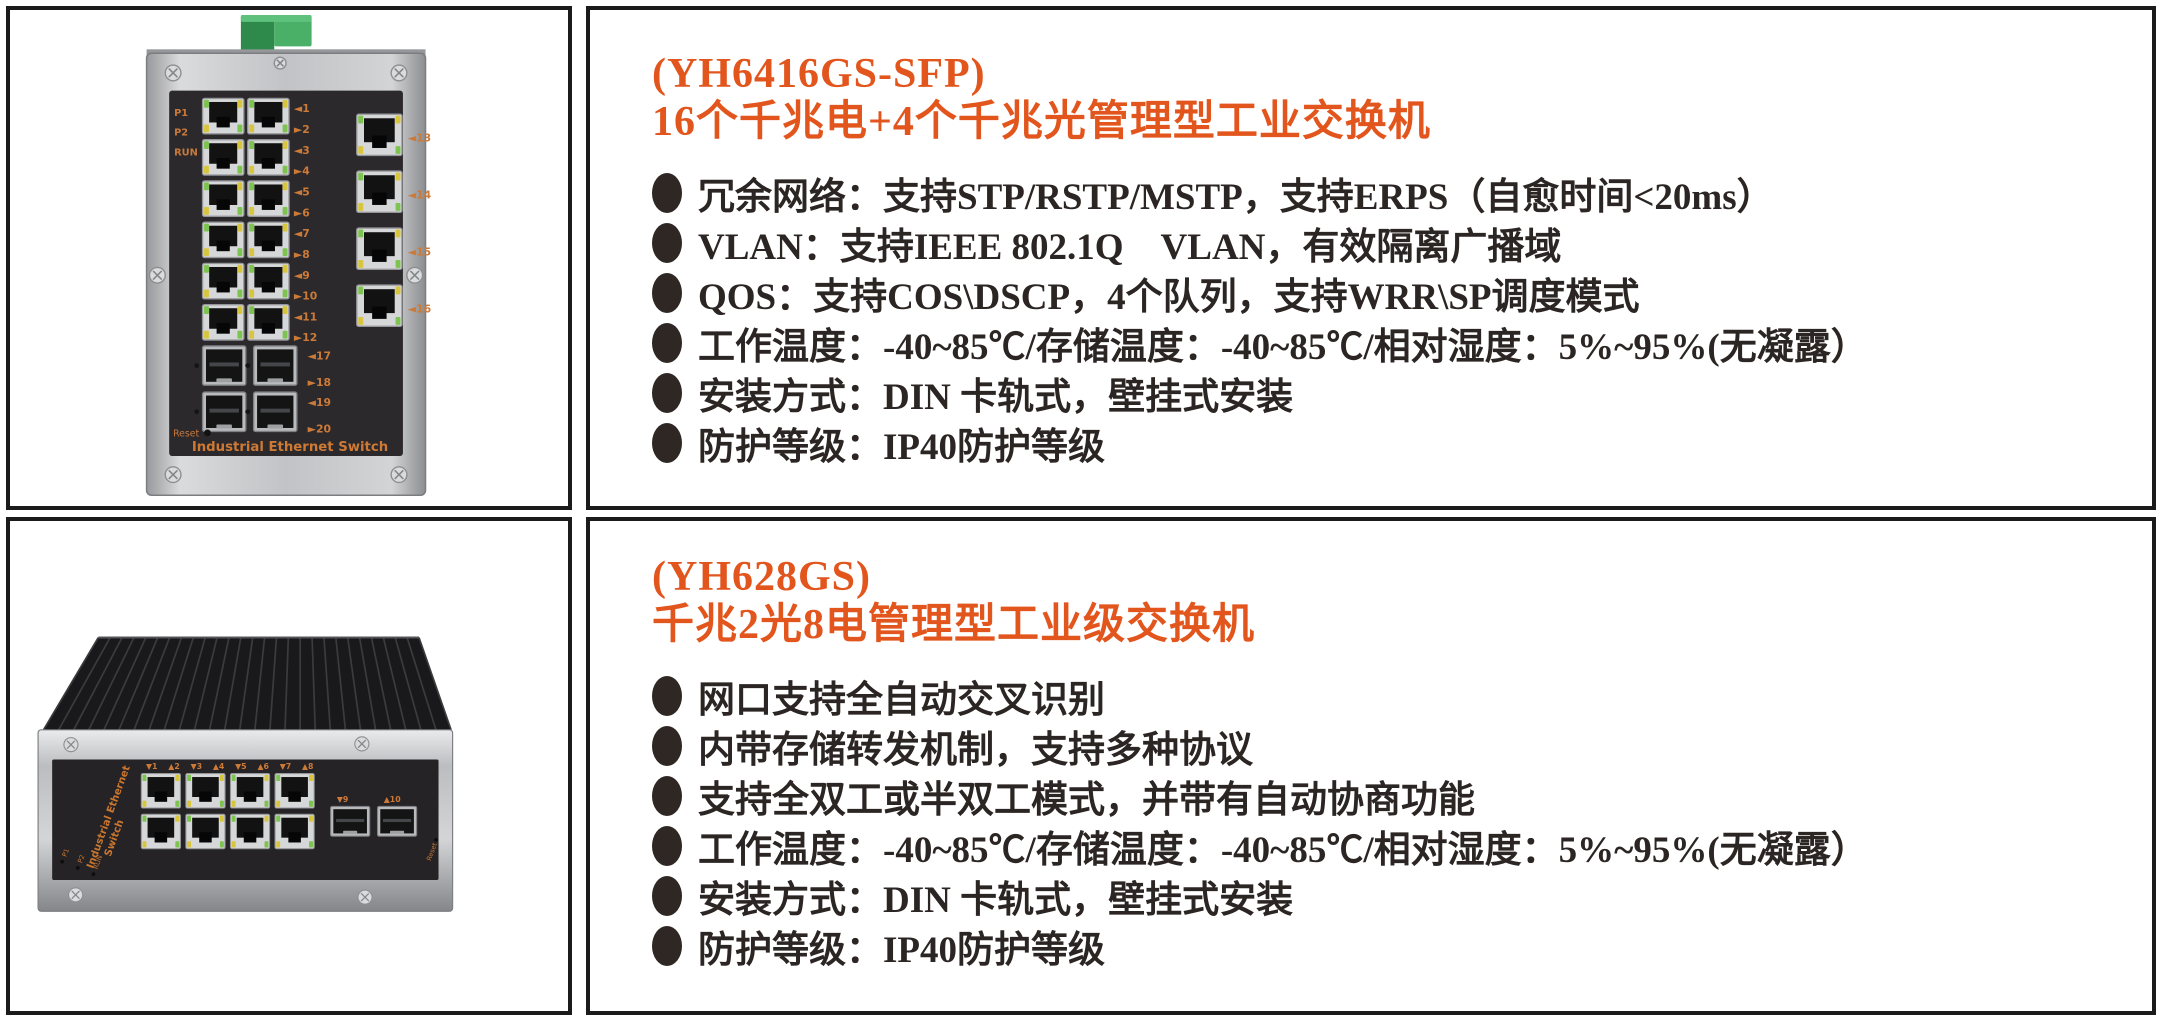 The image size is (2161, 1021). What do you see at coordinates (420, 195) in the screenshot?
I see `svg-text: ◄14` at bounding box center [420, 195].